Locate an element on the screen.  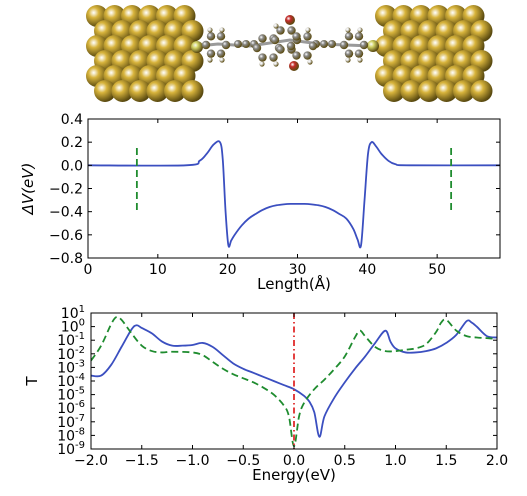
y-tick-label: 10⁻² is located at coordinates (71, 354).